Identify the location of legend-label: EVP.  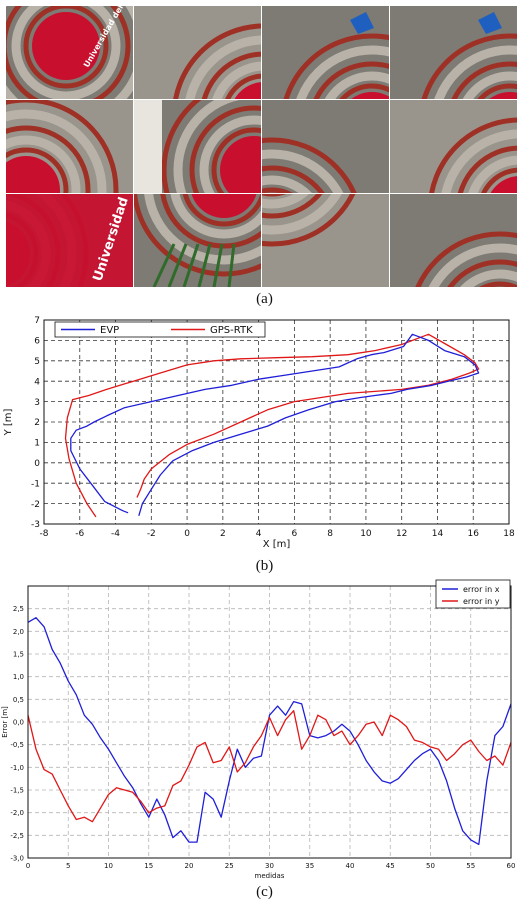
(109, 330).